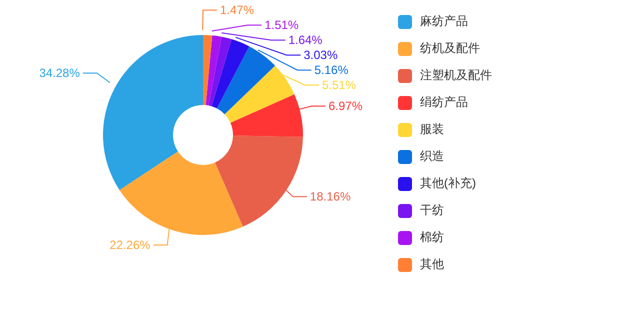 The image size is (630, 330). Describe the element at coordinates (432, 264) in the screenshot. I see `legend-label: 其他` at that location.